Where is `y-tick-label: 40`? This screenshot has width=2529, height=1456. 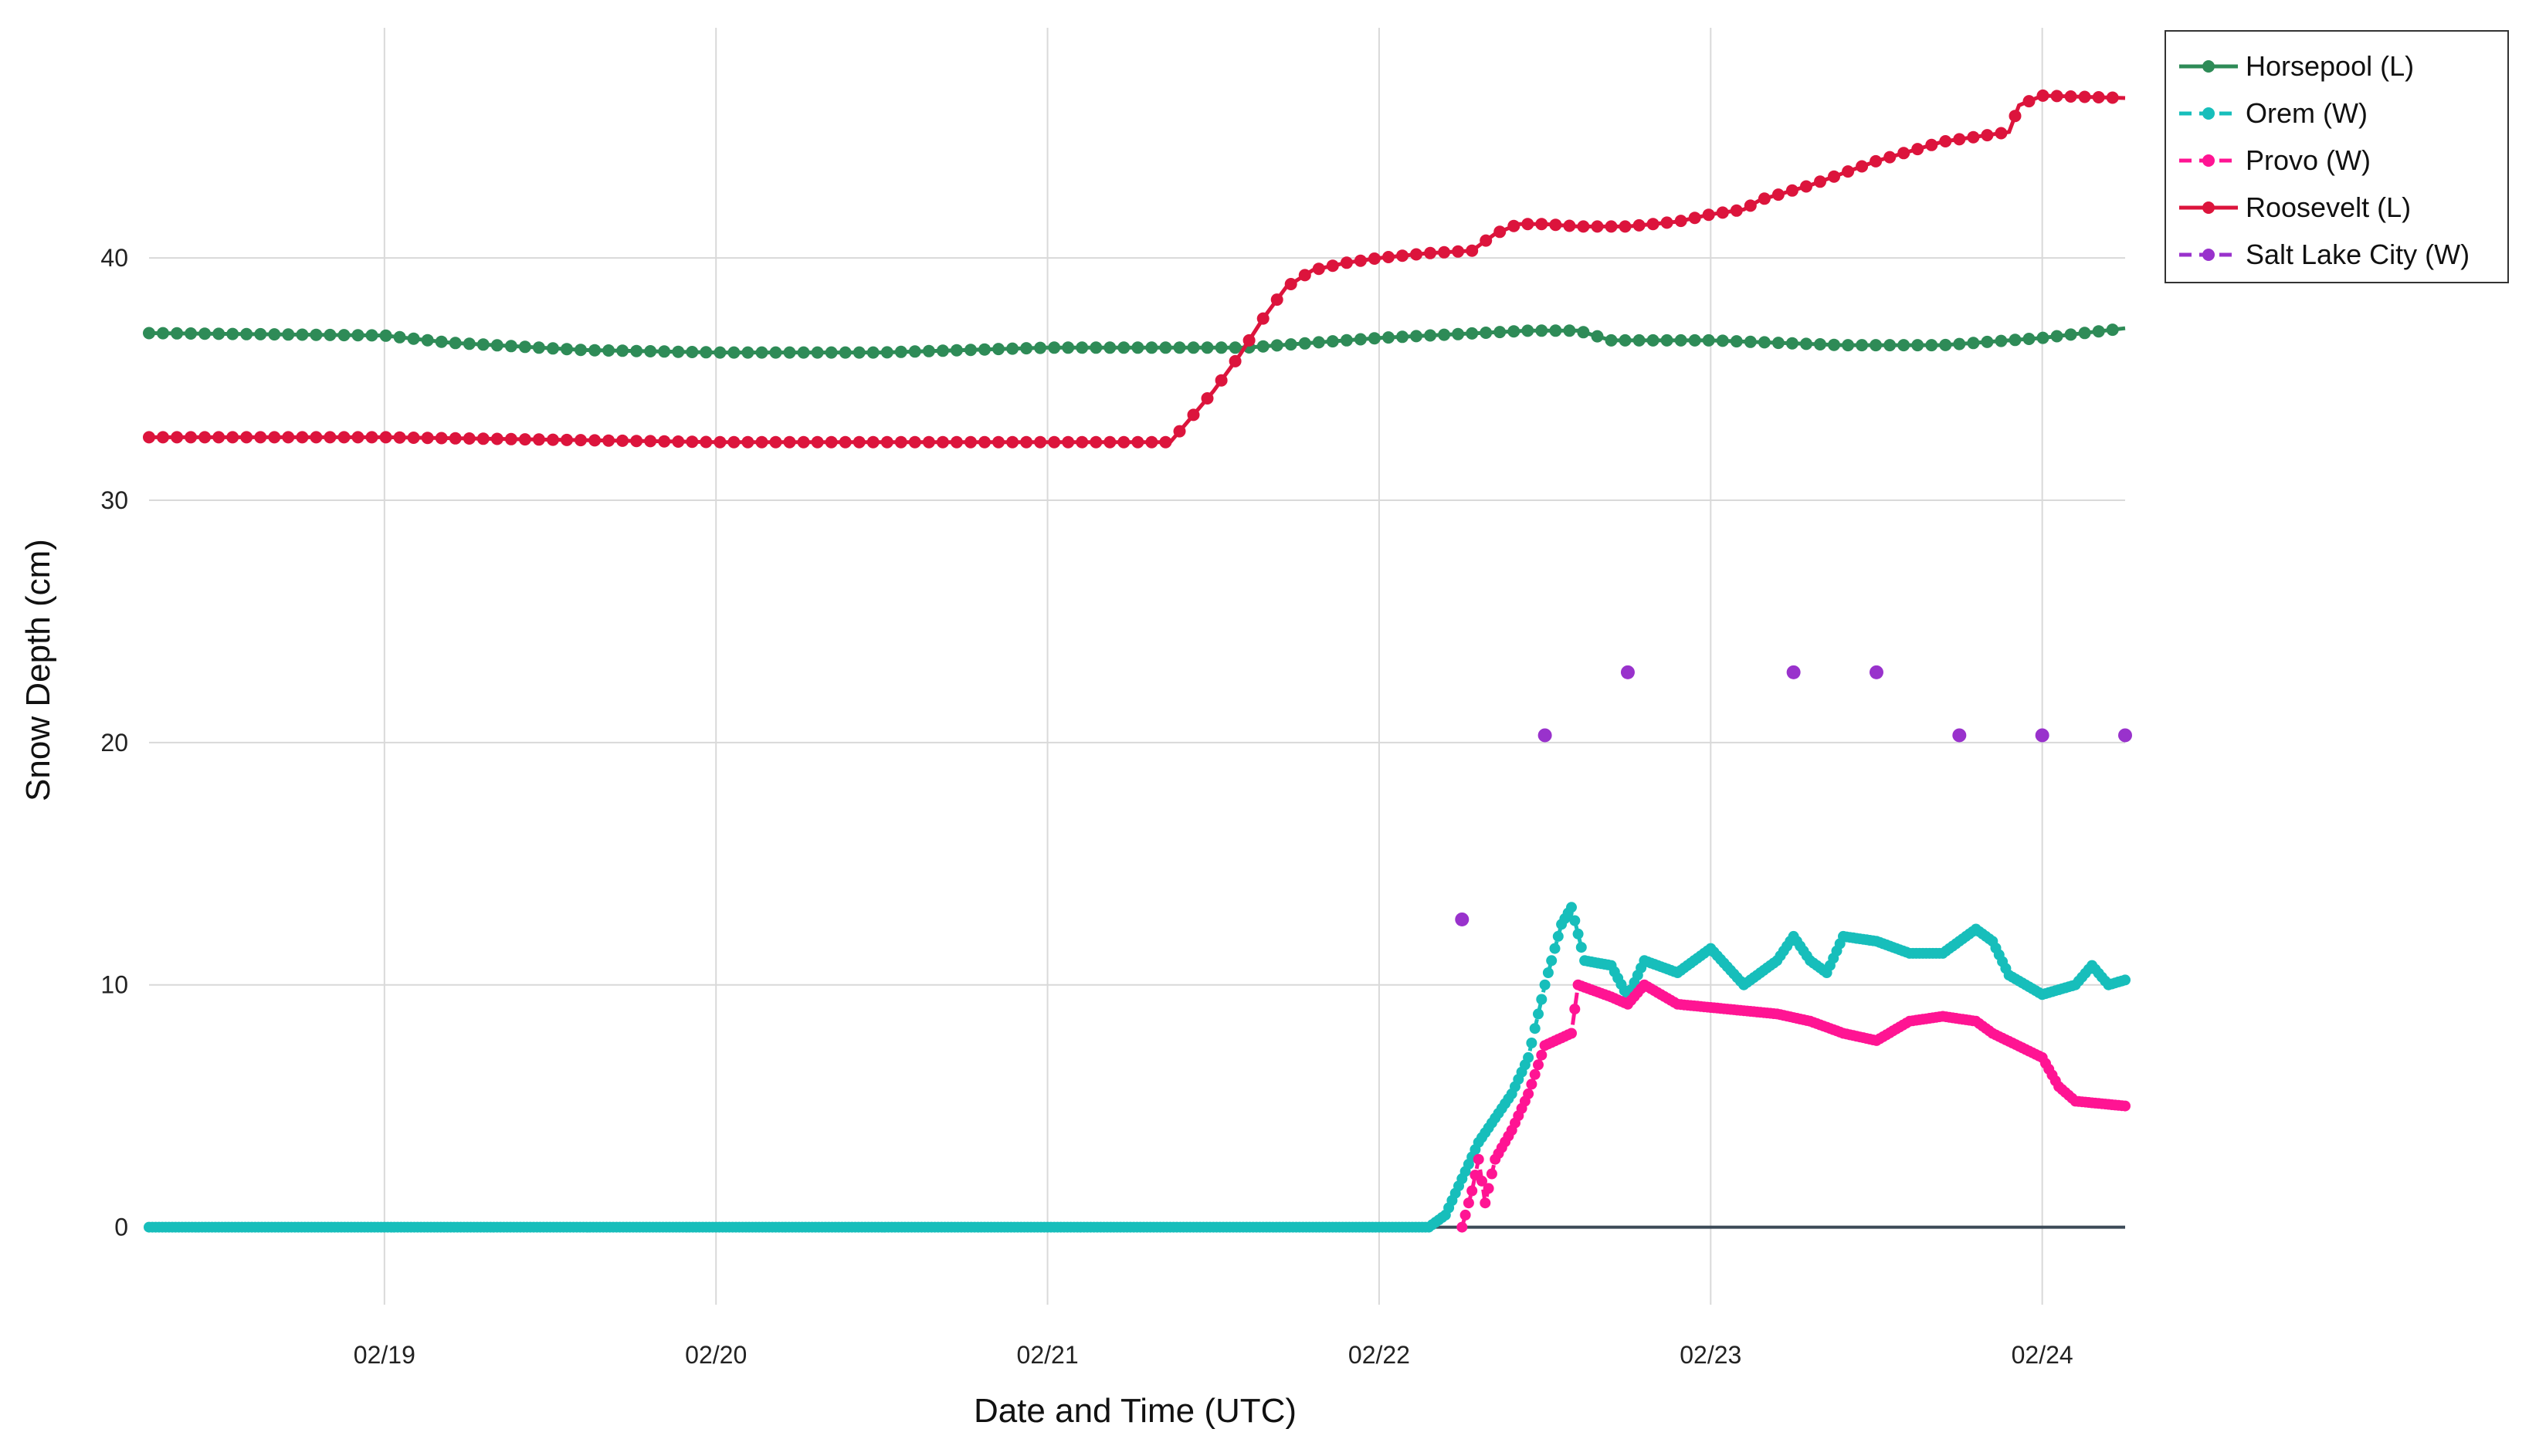
y-tick-label: 40 is located at coordinates (114, 258).